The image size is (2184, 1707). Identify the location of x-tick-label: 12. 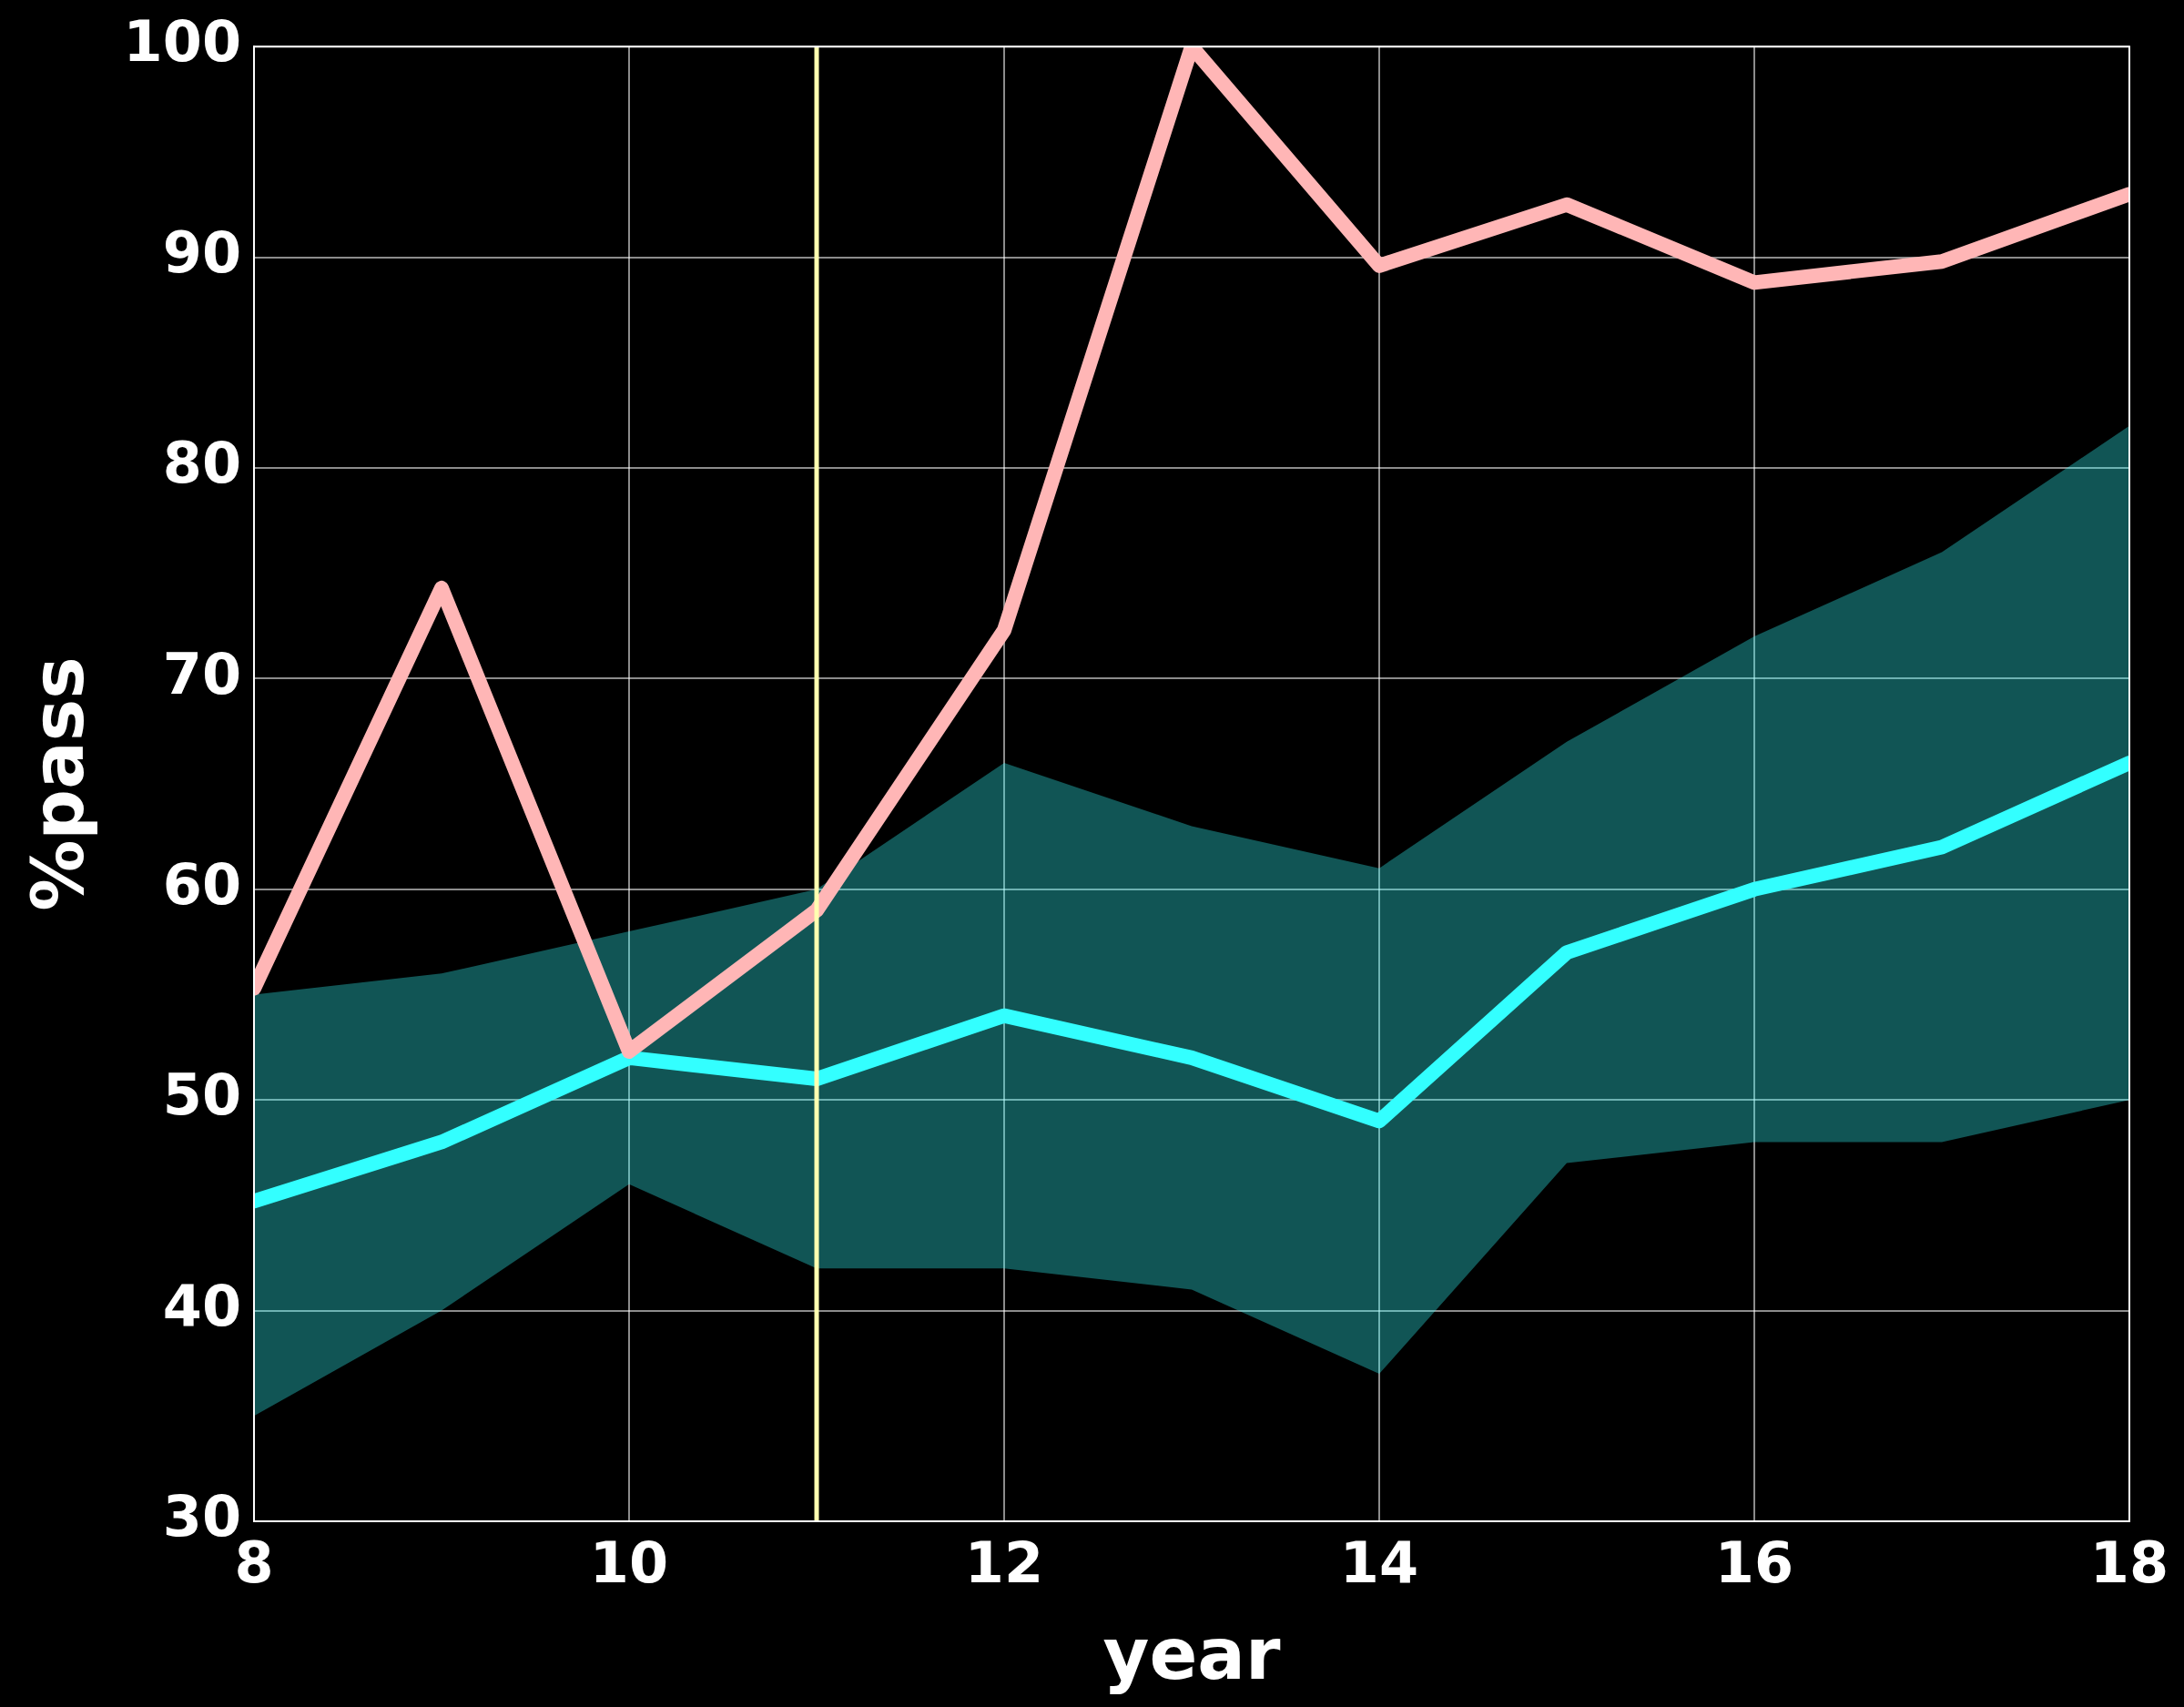
(1004, 1563).